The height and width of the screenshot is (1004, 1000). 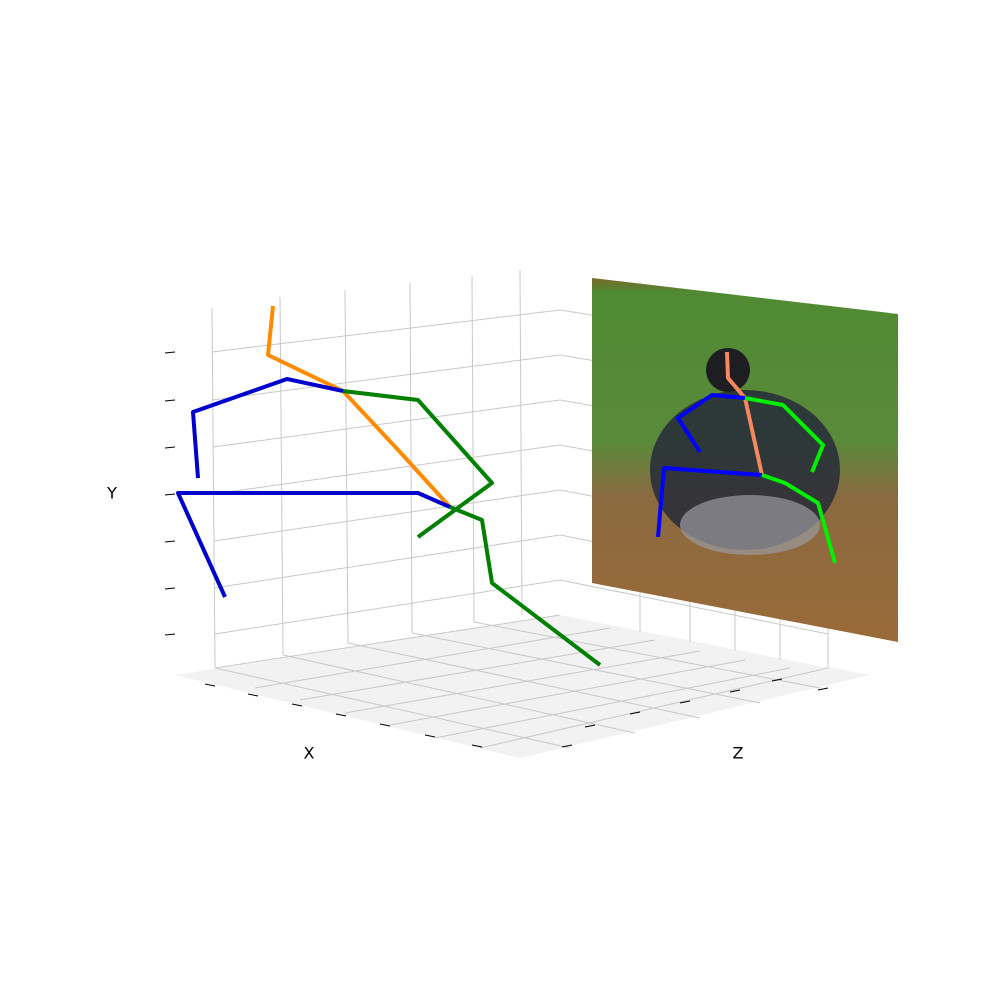 I want to click on z-axis-label: Z, so click(x=738, y=753).